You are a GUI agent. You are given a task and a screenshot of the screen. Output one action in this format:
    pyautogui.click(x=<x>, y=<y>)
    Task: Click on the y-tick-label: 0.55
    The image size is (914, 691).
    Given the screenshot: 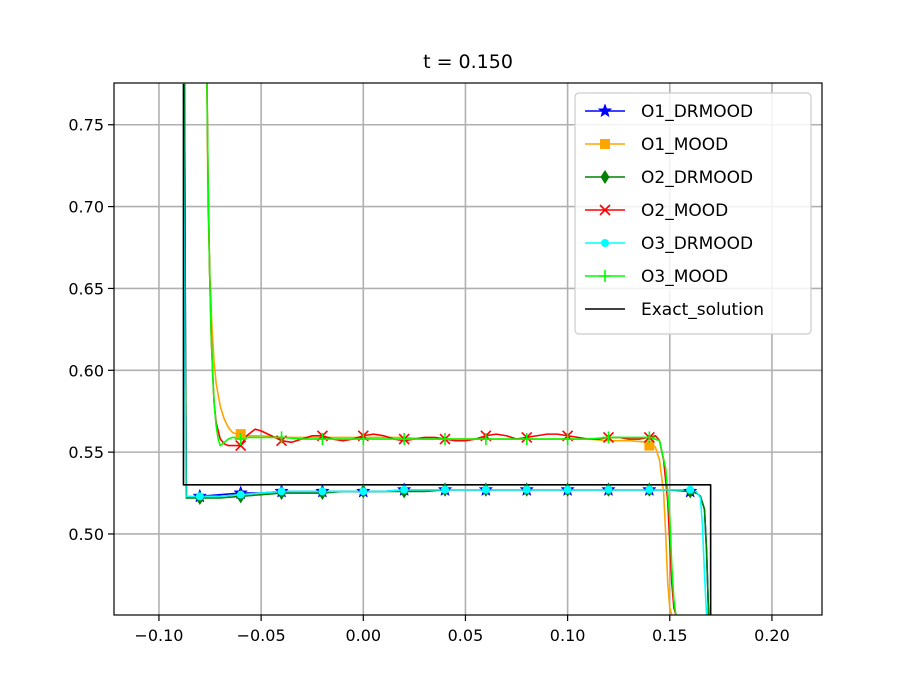 What is the action you would take?
    pyautogui.click(x=86, y=452)
    